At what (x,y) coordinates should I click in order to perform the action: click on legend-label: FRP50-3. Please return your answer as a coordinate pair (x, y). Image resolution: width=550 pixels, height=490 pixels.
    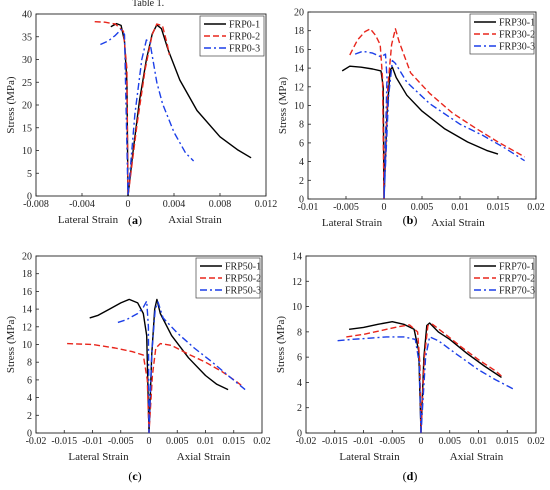
    Looking at the image, I should click on (243, 291).